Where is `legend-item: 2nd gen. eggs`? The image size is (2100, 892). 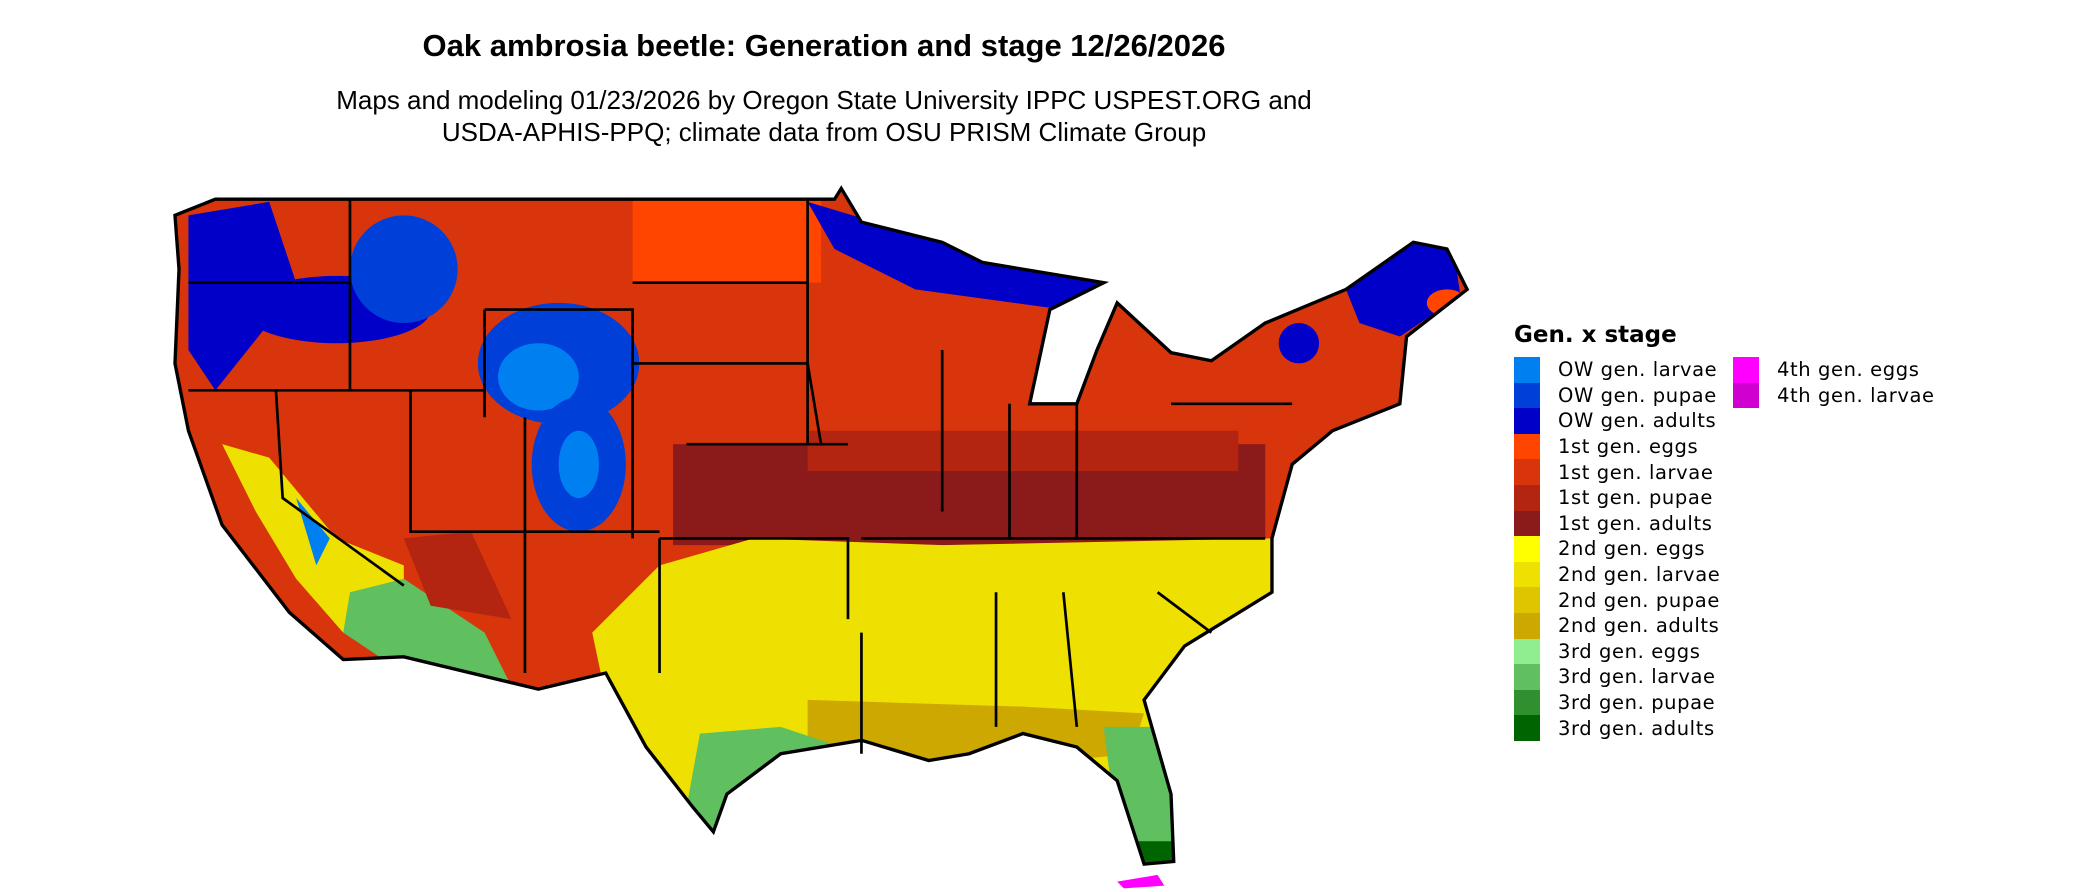 legend-item: 2nd gen. eggs is located at coordinates (1623, 549).